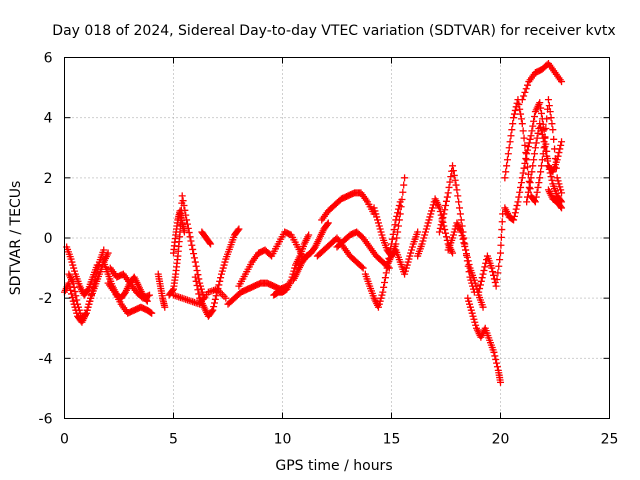 The height and width of the screenshot is (480, 640). Describe the element at coordinates (501, 440) in the screenshot. I see `x-tick-label: 20` at that location.